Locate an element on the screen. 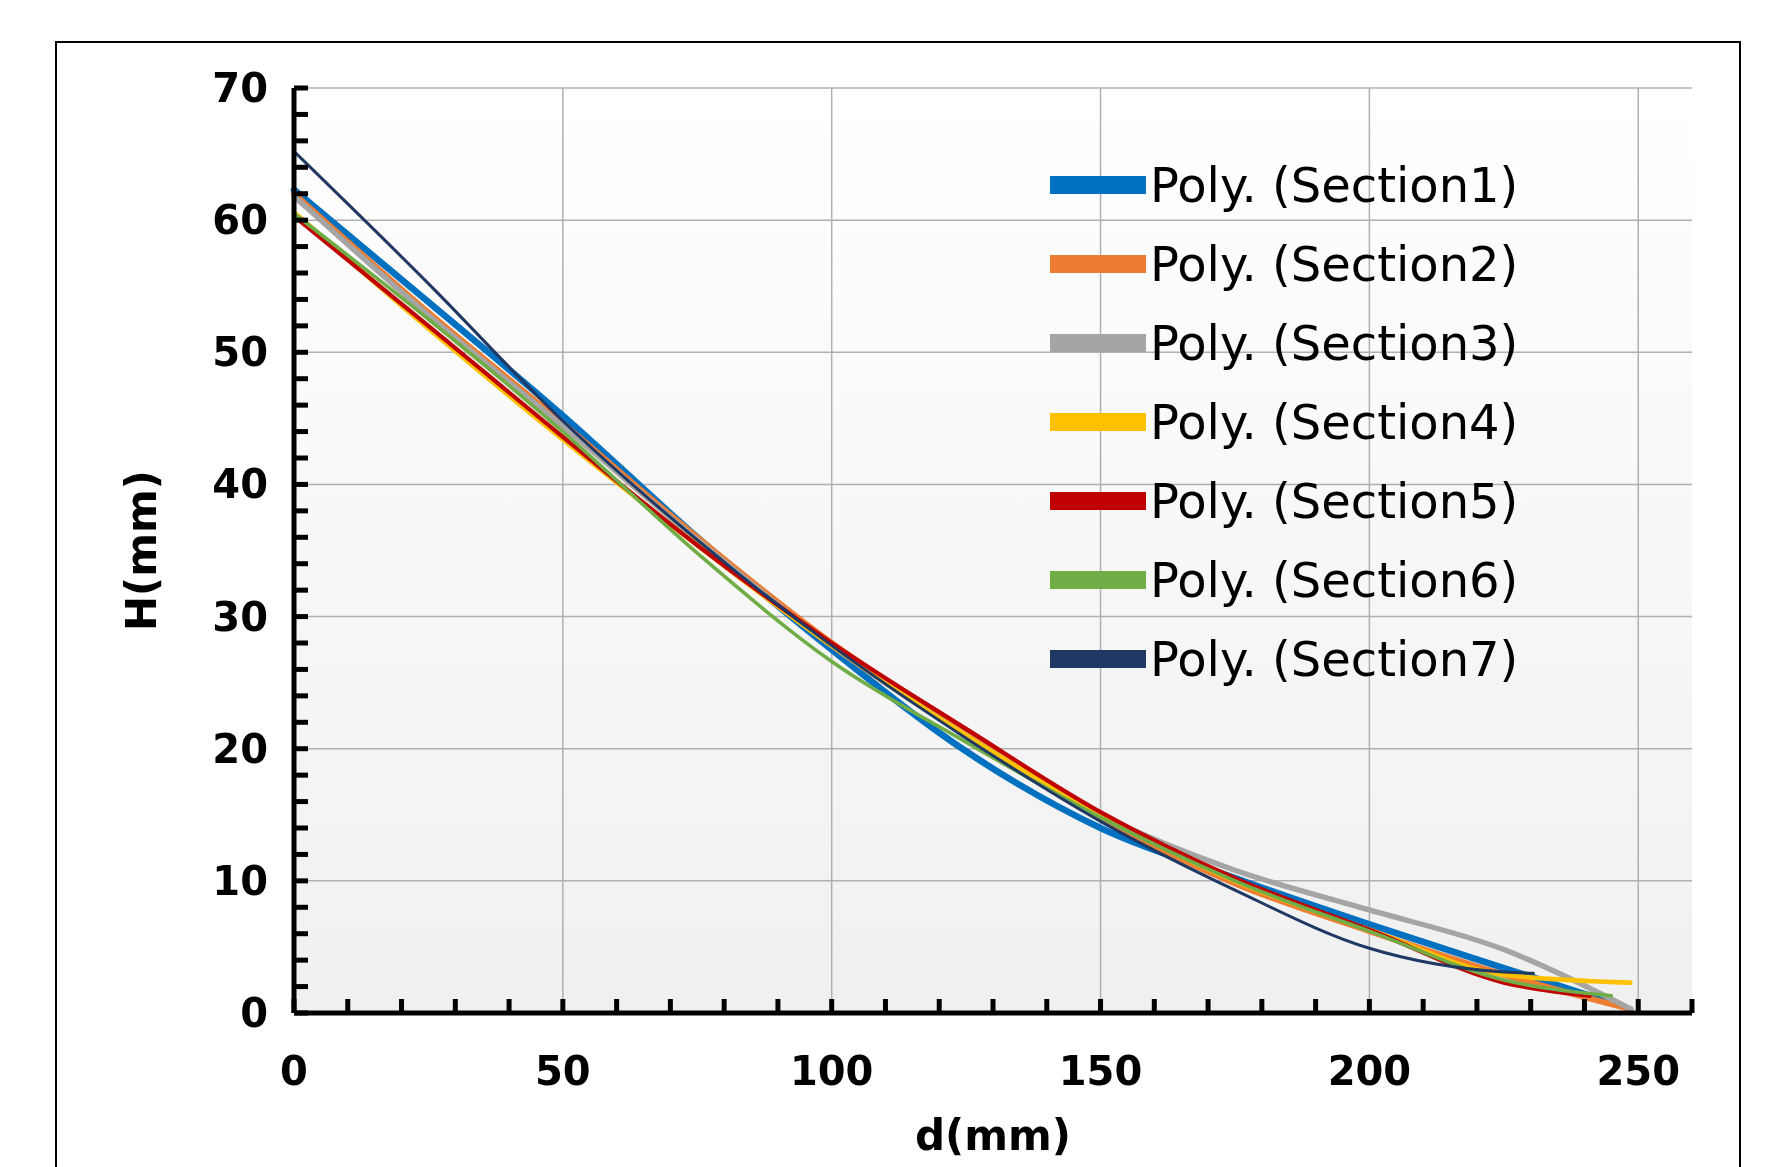  legend-label: Poly. (Section6) is located at coordinates (1334, 579).